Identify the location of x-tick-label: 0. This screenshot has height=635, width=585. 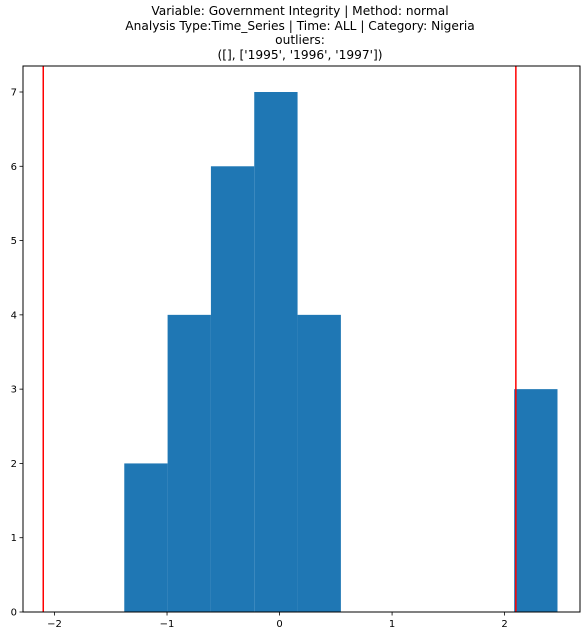
(279, 624).